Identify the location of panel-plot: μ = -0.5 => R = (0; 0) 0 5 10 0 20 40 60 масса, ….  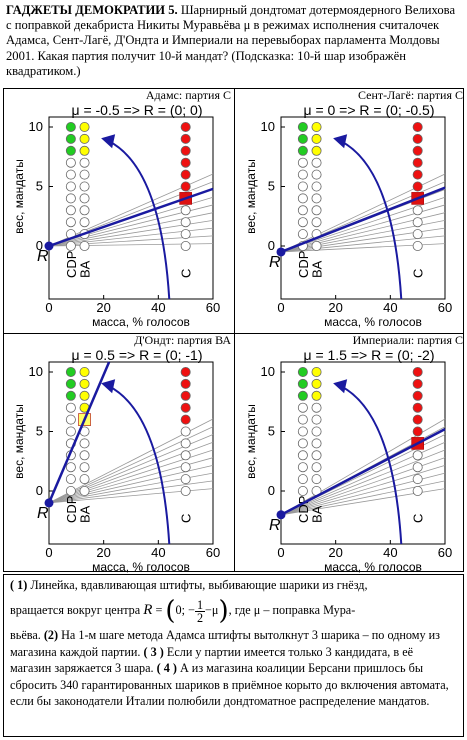
(116, 215).